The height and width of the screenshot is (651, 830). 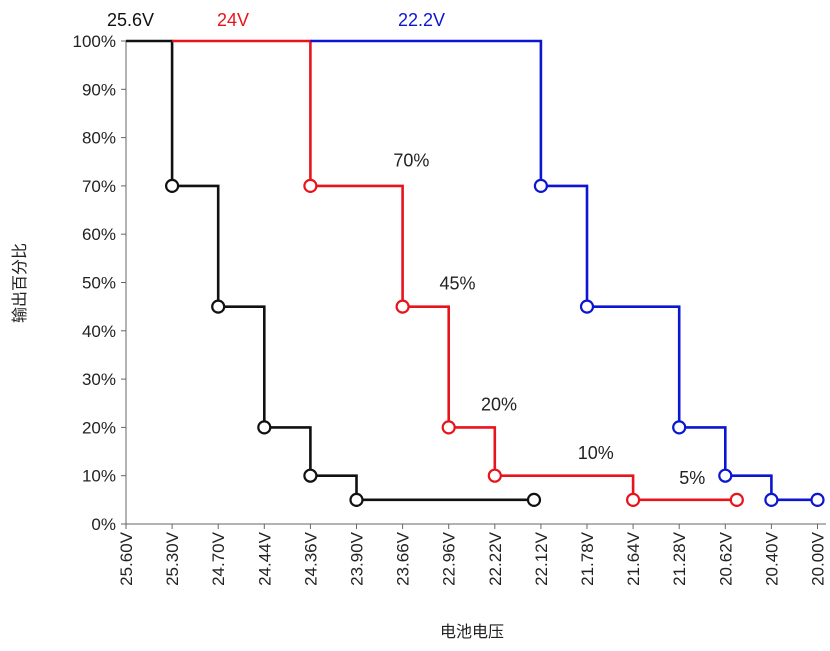 I want to click on x-tick-label: 24.44V, so click(x=264, y=558).